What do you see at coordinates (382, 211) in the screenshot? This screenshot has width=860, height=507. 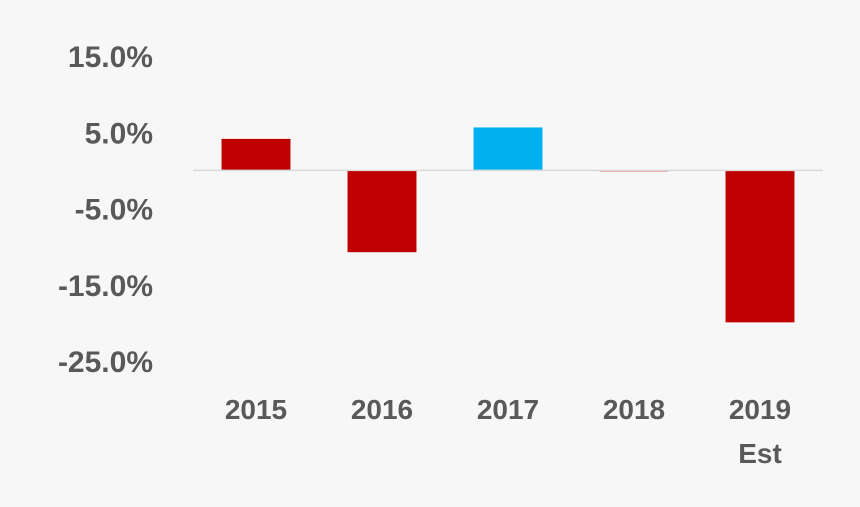 I see `bar-2016` at bounding box center [382, 211].